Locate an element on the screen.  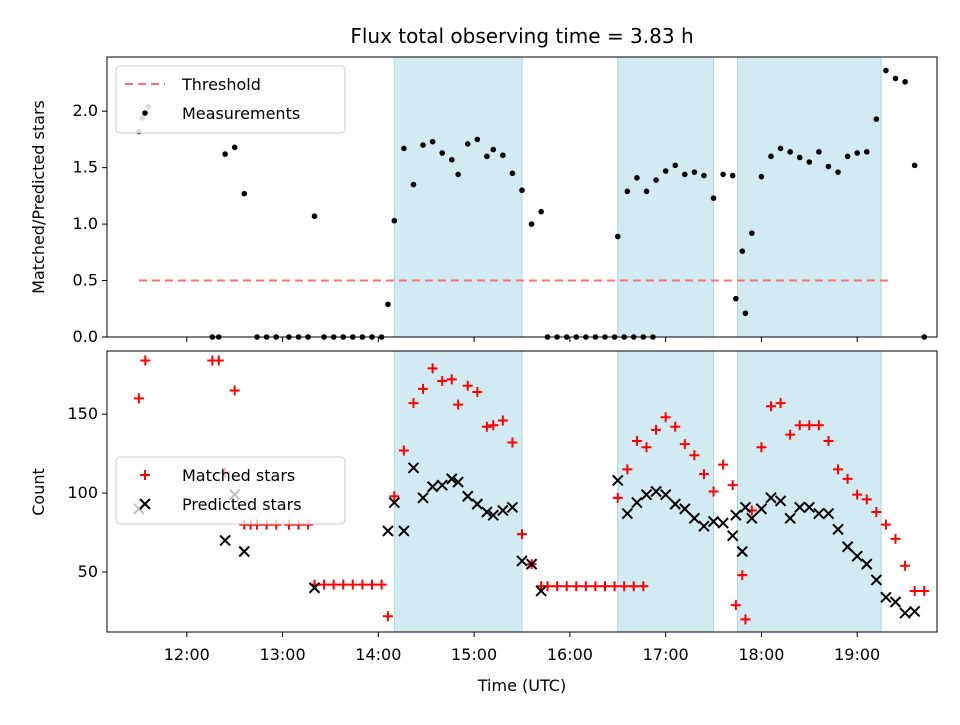
x-tick-label-6: 18:00 is located at coordinates (761, 654).